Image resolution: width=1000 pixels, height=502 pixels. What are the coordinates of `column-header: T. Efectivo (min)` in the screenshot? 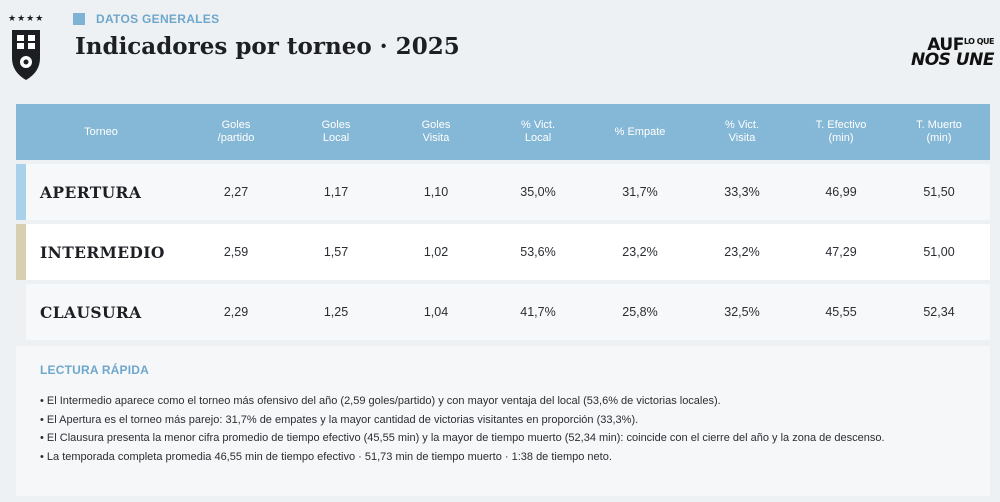 It's located at (841, 132).